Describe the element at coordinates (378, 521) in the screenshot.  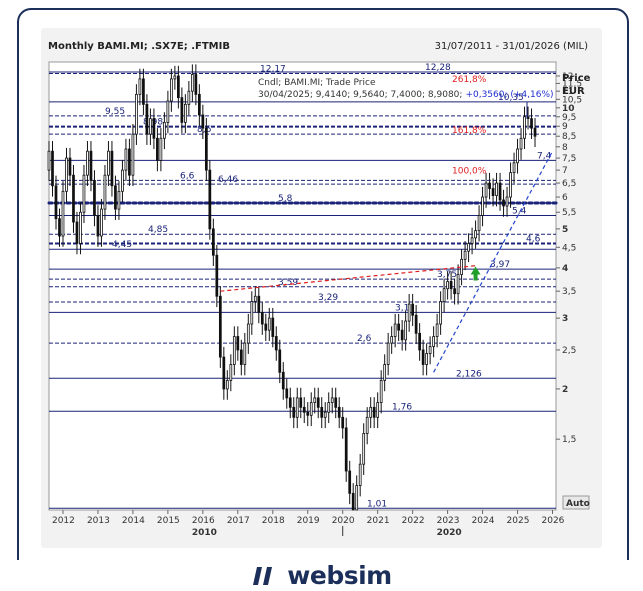
I see `x-tick-label: 2021` at that location.